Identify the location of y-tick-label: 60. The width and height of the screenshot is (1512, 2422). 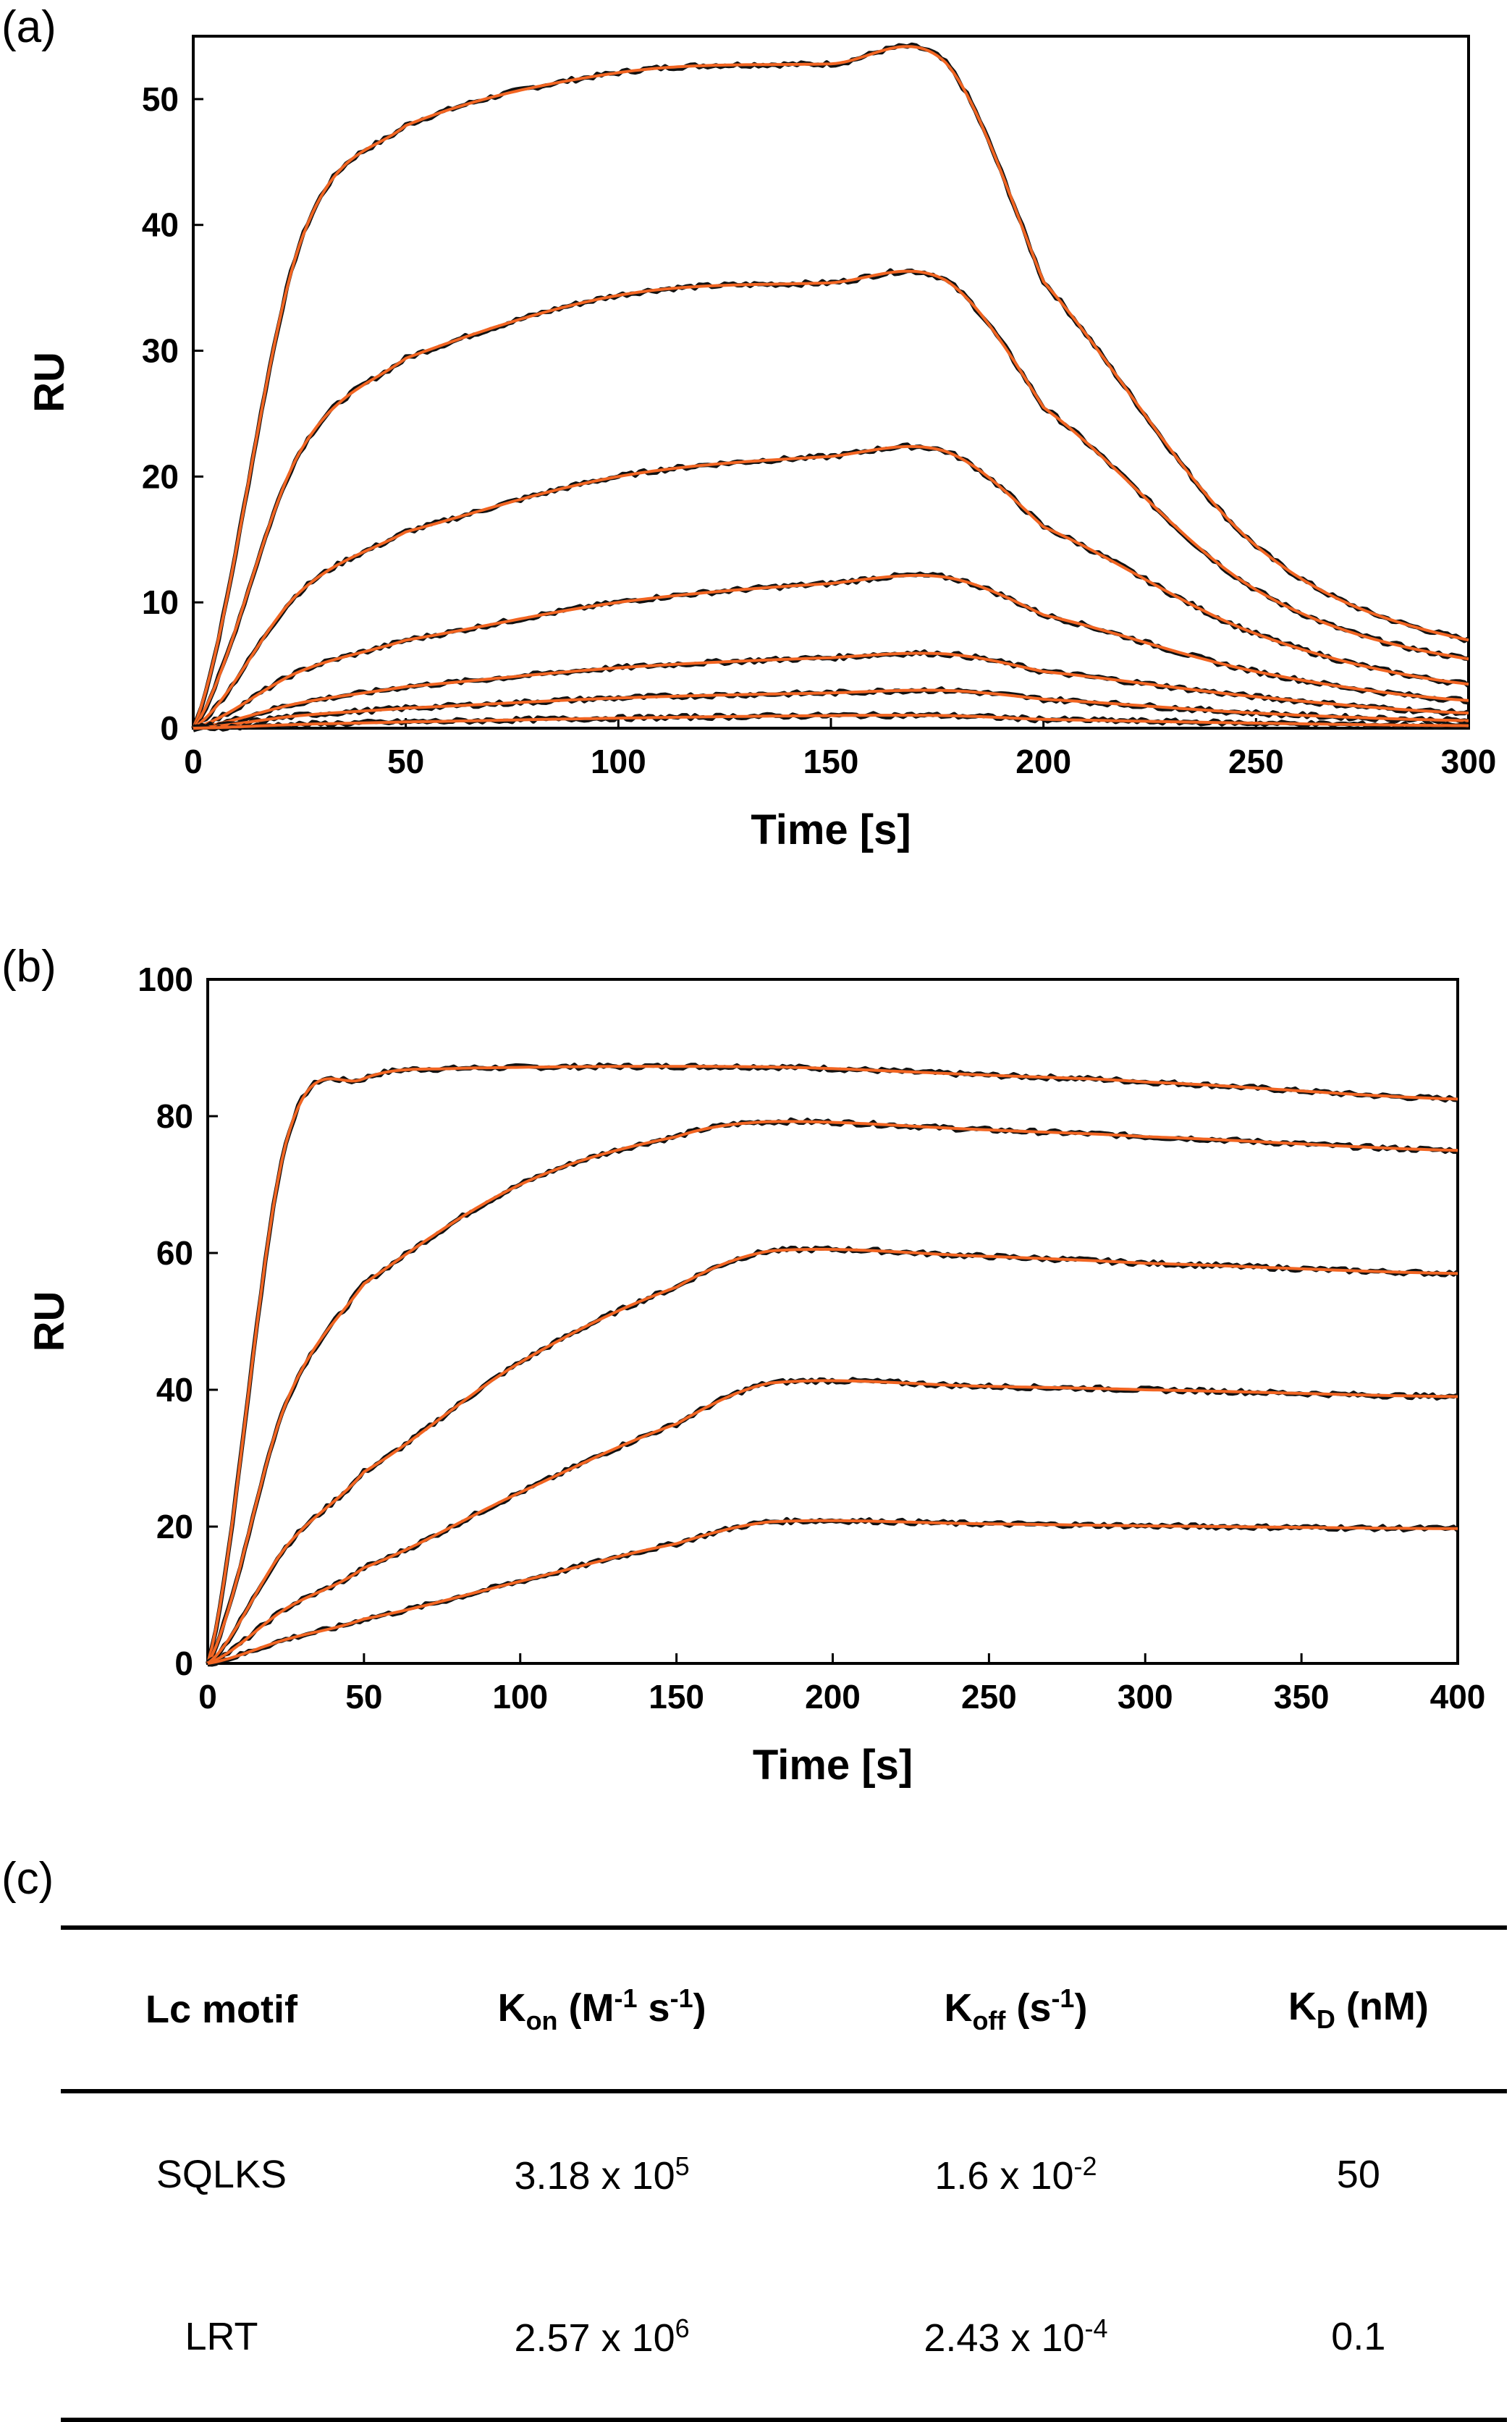
(174, 1253).